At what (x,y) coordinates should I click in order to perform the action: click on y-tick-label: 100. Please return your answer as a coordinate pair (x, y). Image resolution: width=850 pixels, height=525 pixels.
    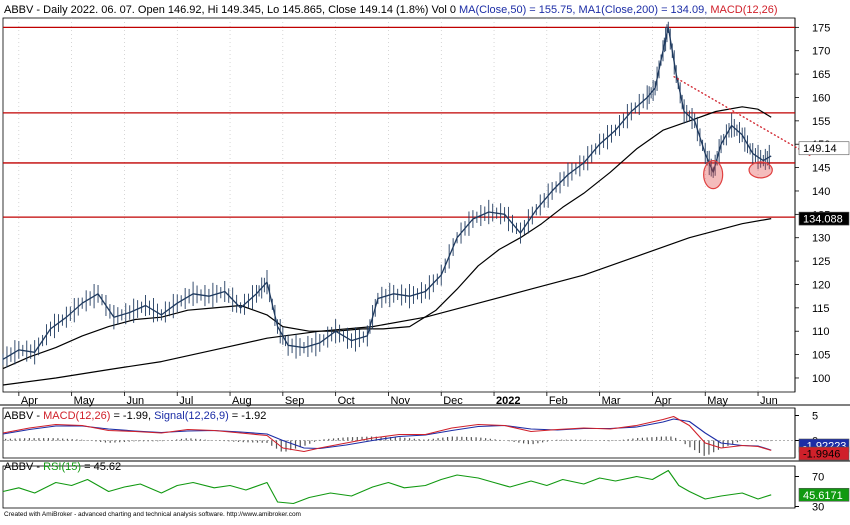
    Looking at the image, I should click on (821, 379).